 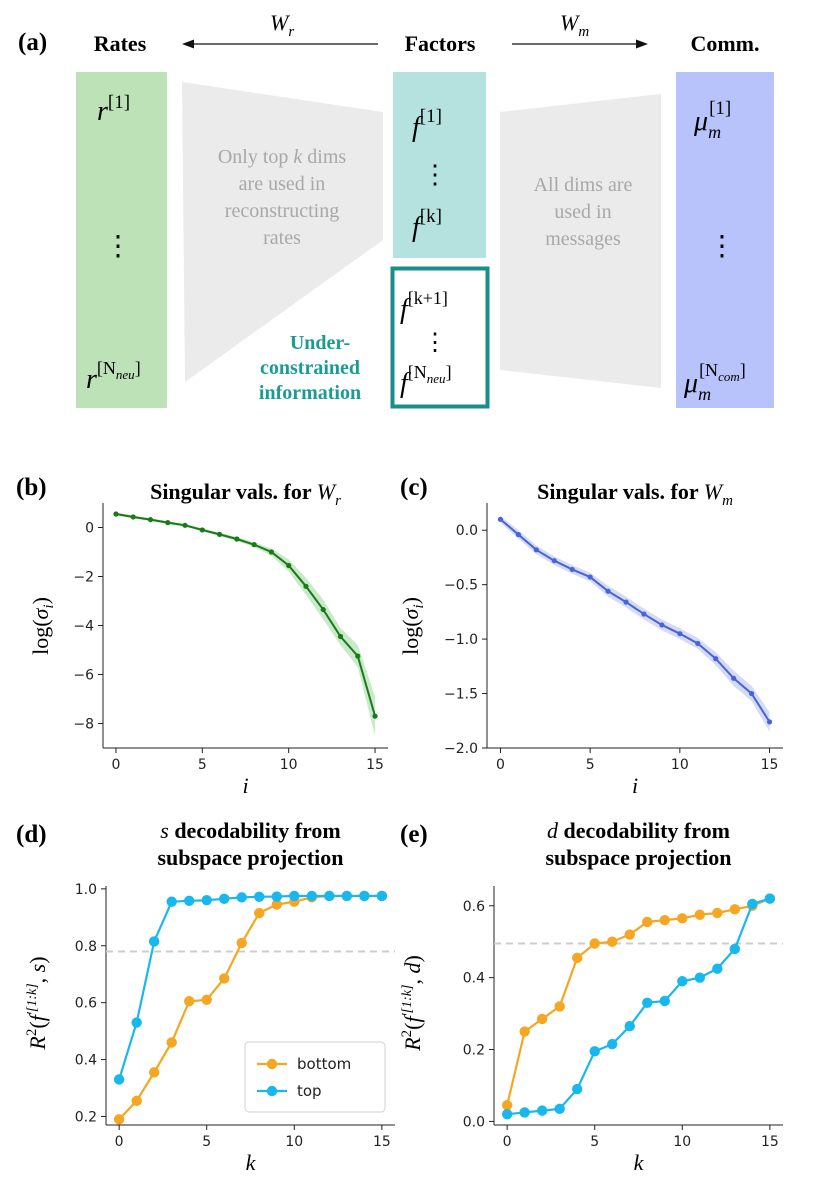 What do you see at coordinates (83, 676) in the screenshot?
I see `y-tick-label: −6` at bounding box center [83, 676].